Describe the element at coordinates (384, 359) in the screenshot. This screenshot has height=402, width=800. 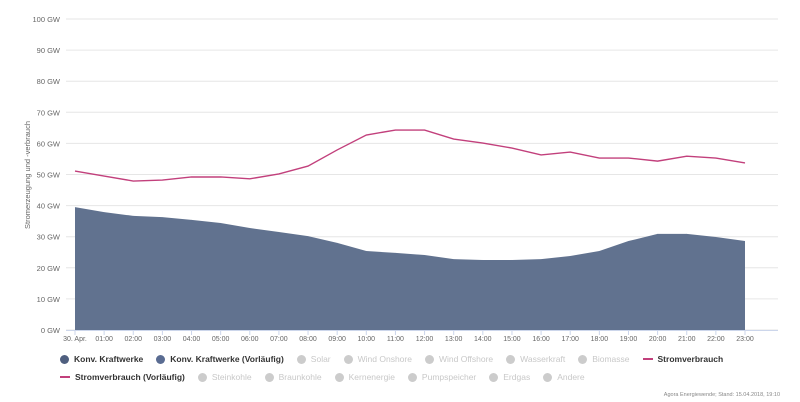
I see `legend-label: Wind Onshore` at that location.